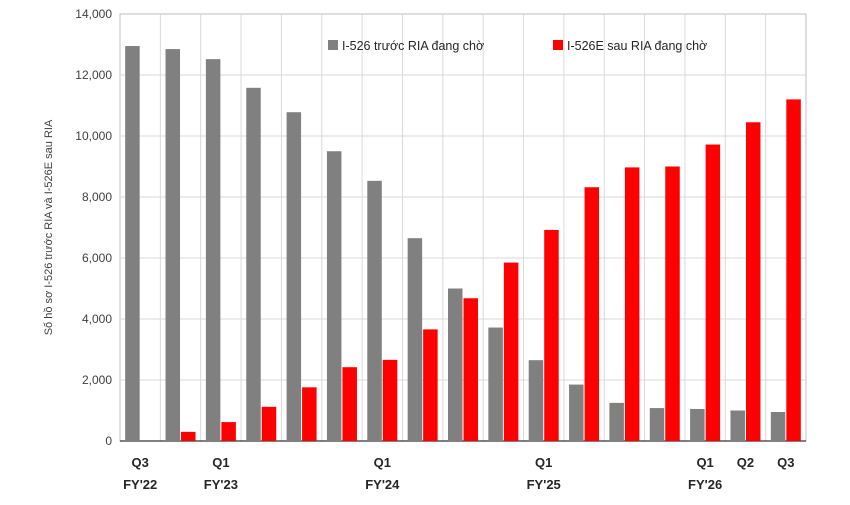 This screenshot has height=505, width=850. I want to click on x-tick-label: Q2, so click(745, 462).